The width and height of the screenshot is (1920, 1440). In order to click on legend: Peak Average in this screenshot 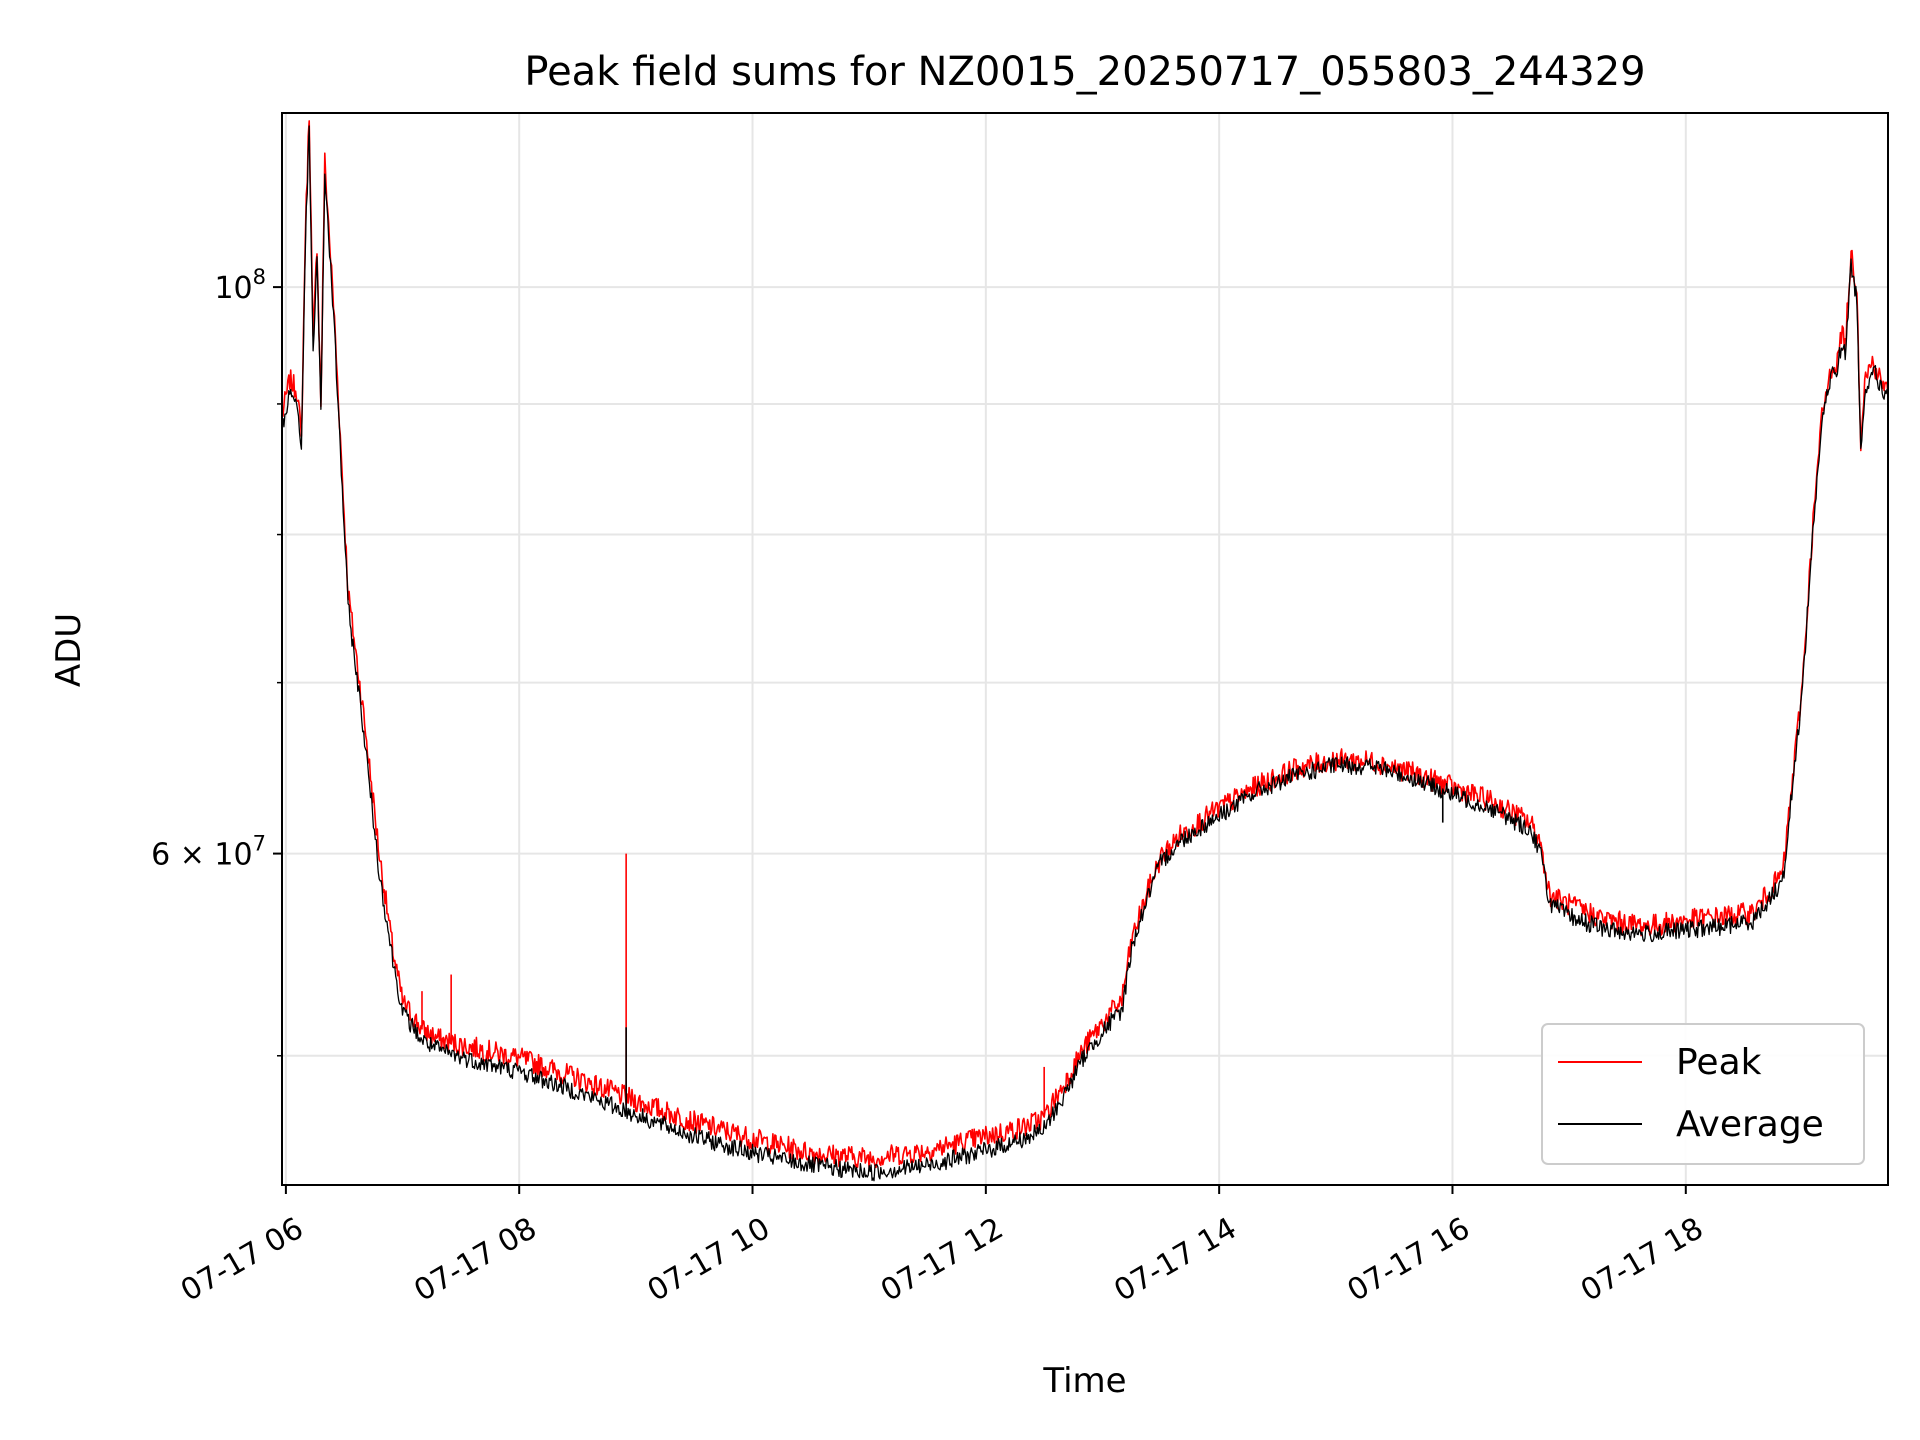, I will do `click(1703, 1094)`.